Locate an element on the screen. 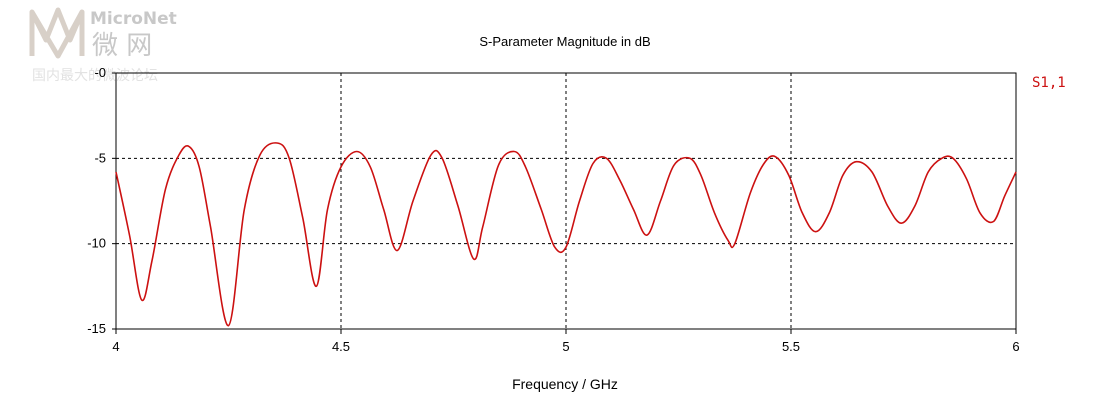 This screenshot has height=403, width=1103. chart-title: S-Parameter Magnitude in dB is located at coordinates (564, 41).